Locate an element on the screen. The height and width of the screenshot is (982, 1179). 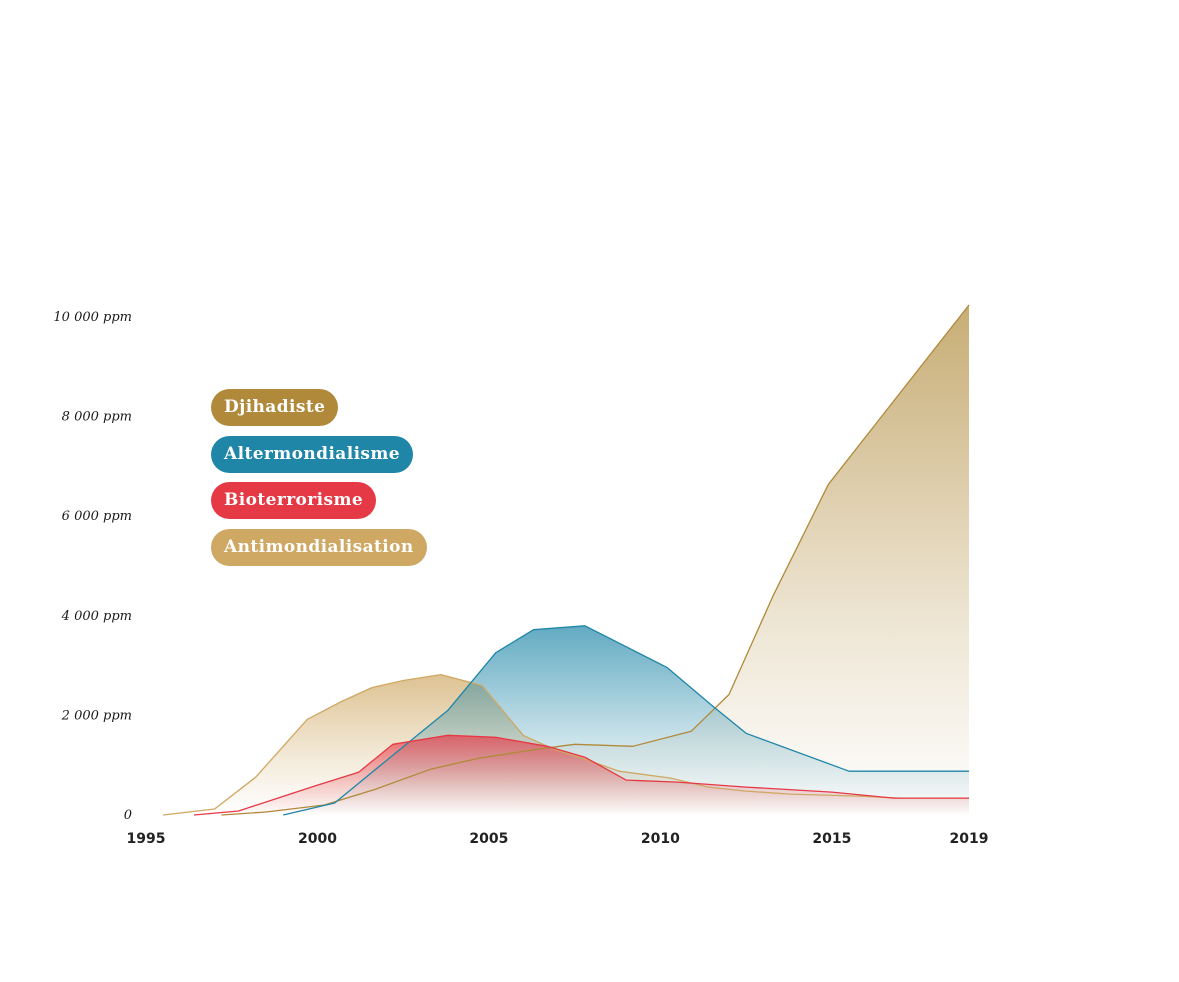
x-tick-label: 2000 is located at coordinates (317, 839).